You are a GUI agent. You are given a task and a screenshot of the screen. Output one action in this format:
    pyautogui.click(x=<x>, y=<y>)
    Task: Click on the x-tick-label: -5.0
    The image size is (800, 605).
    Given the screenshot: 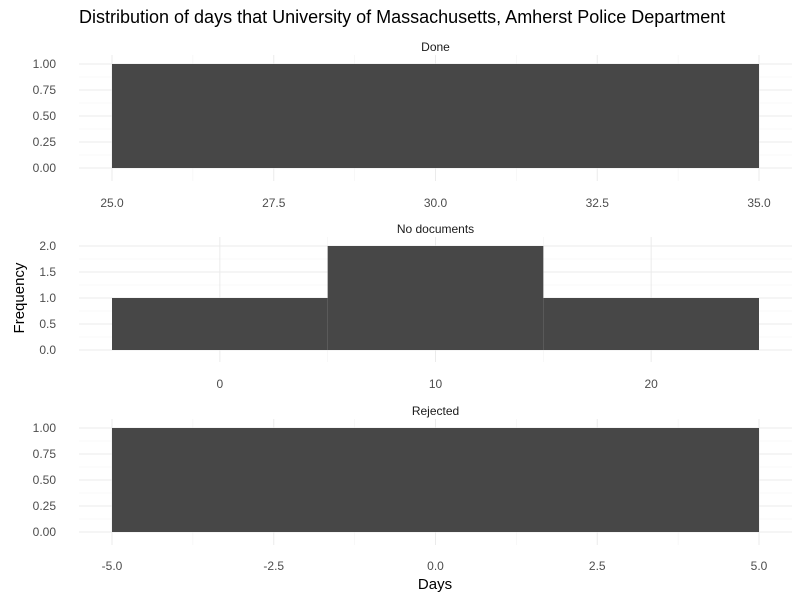 What is the action you would take?
    pyautogui.click(x=112, y=566)
    